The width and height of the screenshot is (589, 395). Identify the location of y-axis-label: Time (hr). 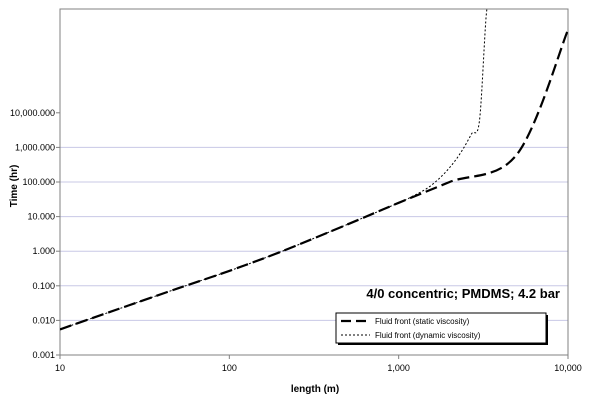
(14, 186).